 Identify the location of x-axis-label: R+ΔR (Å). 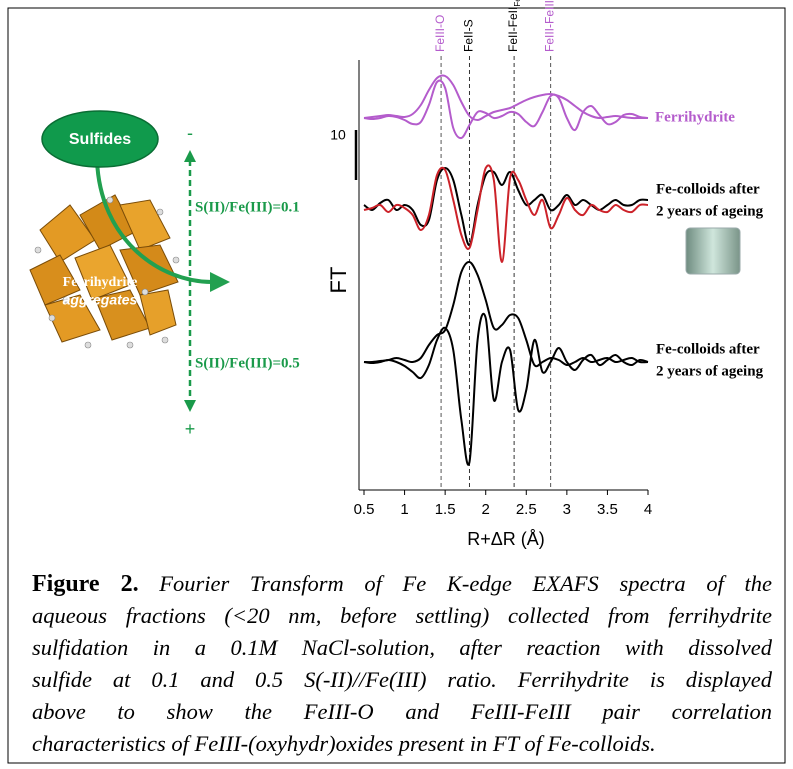
(506, 539).